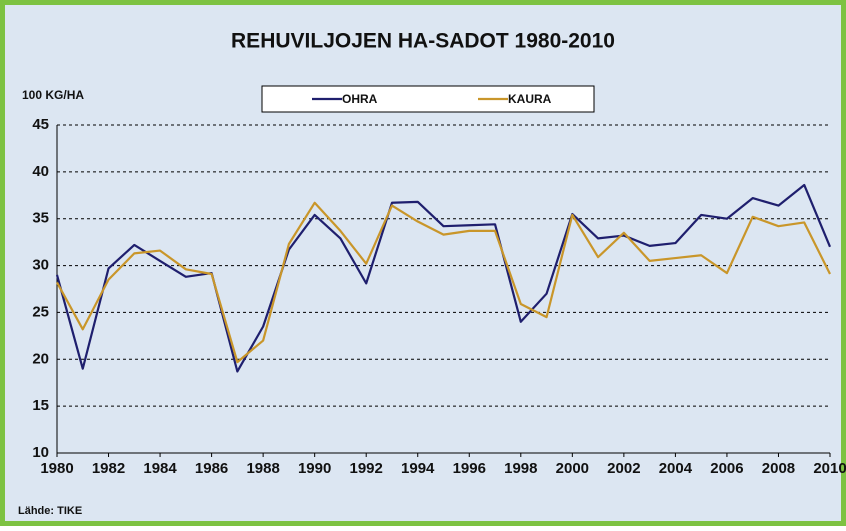  What do you see at coordinates (778, 468) in the screenshot?
I see `x-tick-label: 2008` at bounding box center [778, 468].